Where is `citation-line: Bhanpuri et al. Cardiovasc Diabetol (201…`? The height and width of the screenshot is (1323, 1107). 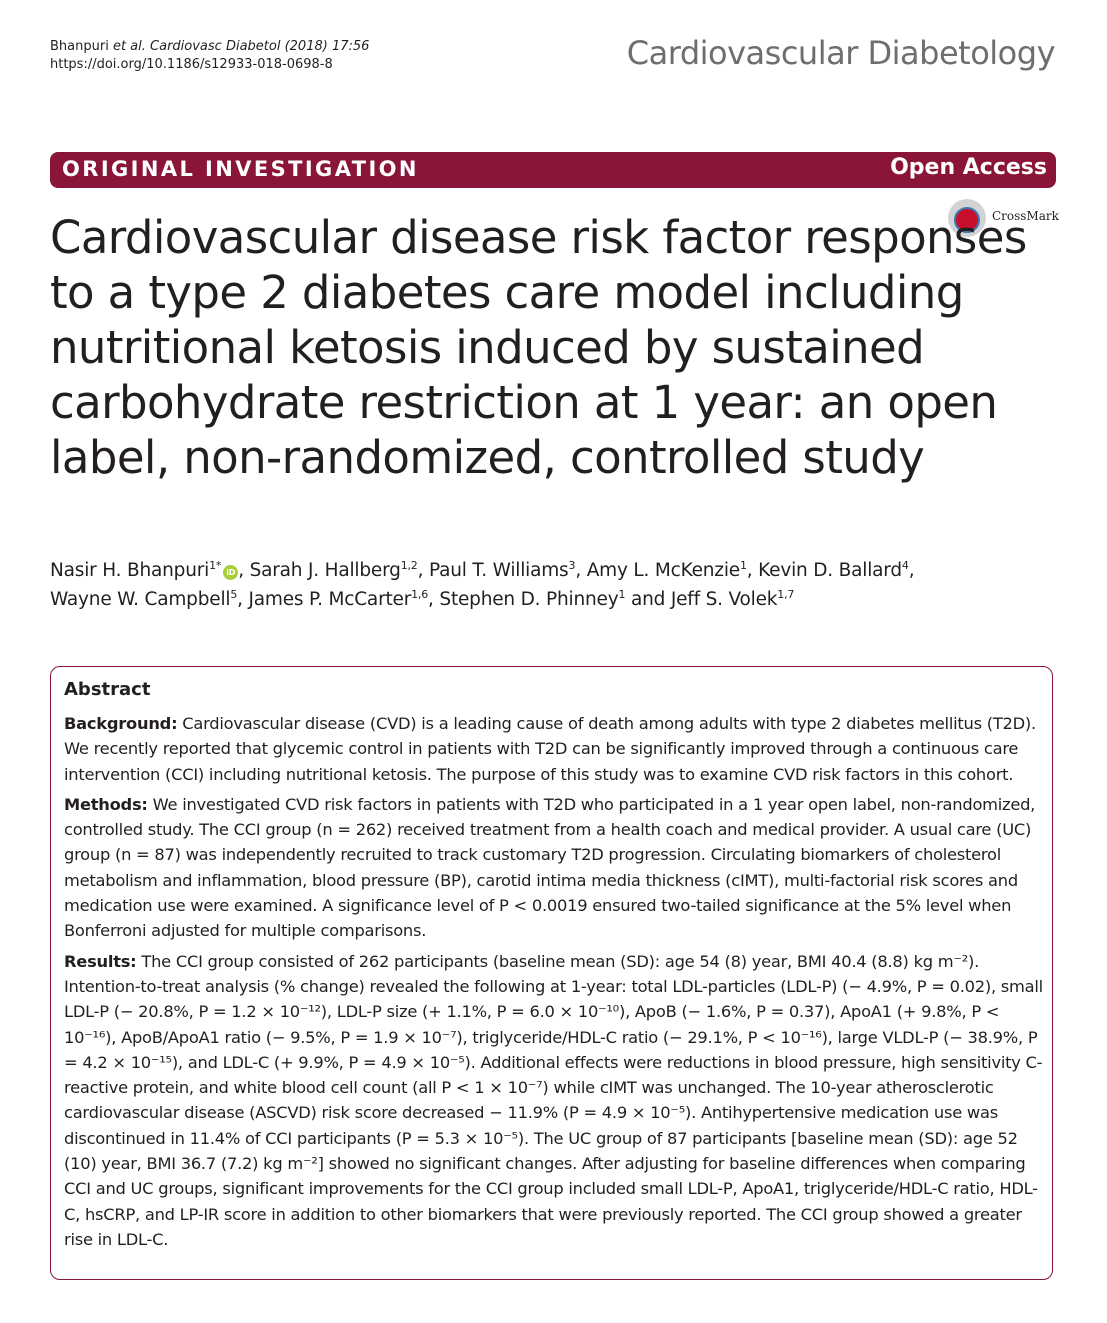
citation-line: Bhanpuri et al. Cardiovasc Diabetol (201… is located at coordinates (210, 46).